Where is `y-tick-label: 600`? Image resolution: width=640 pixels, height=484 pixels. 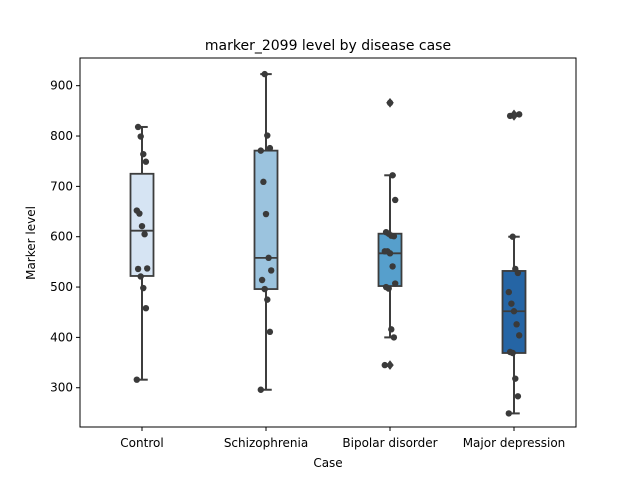
y-tick-label: 600 is located at coordinates (61, 237).